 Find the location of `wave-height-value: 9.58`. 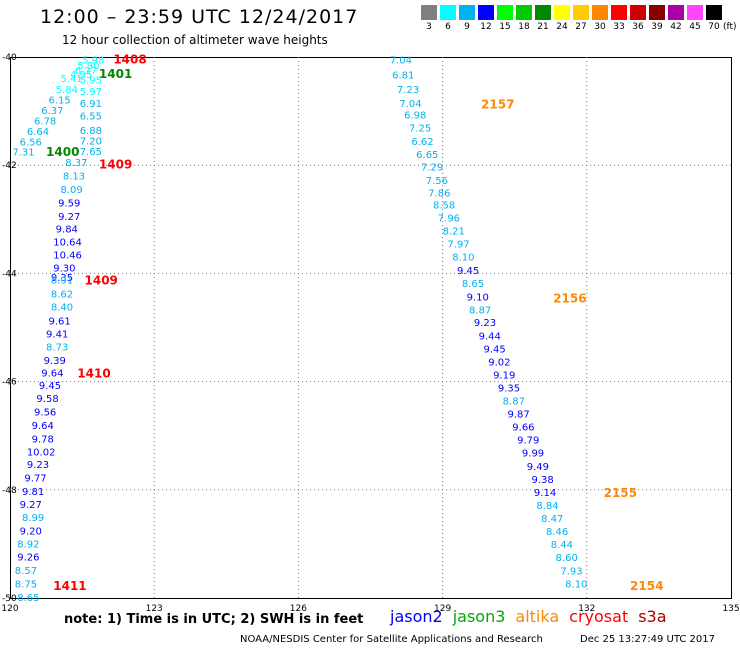

wave-height-value: 9.58 is located at coordinates (47, 399).